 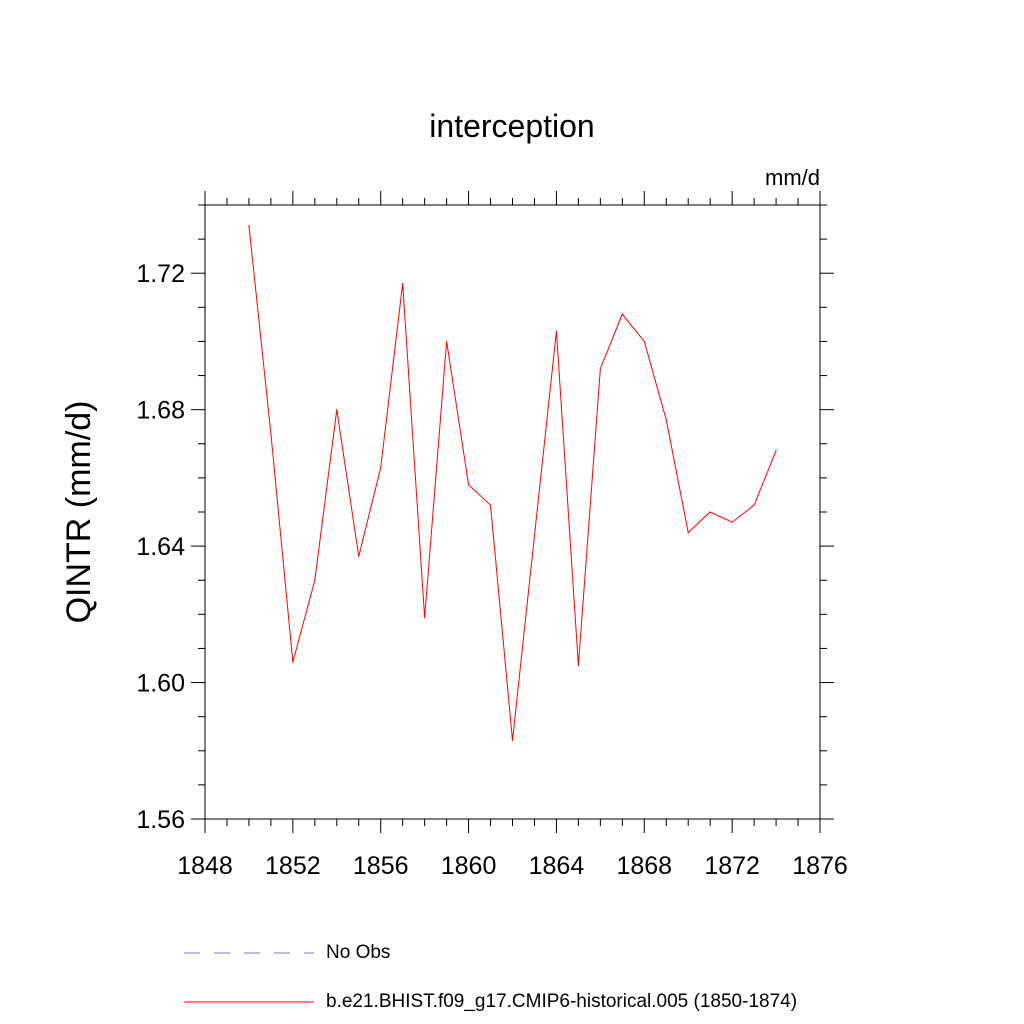 I want to click on y-tick-label: 1.60, so click(x=160, y=684).